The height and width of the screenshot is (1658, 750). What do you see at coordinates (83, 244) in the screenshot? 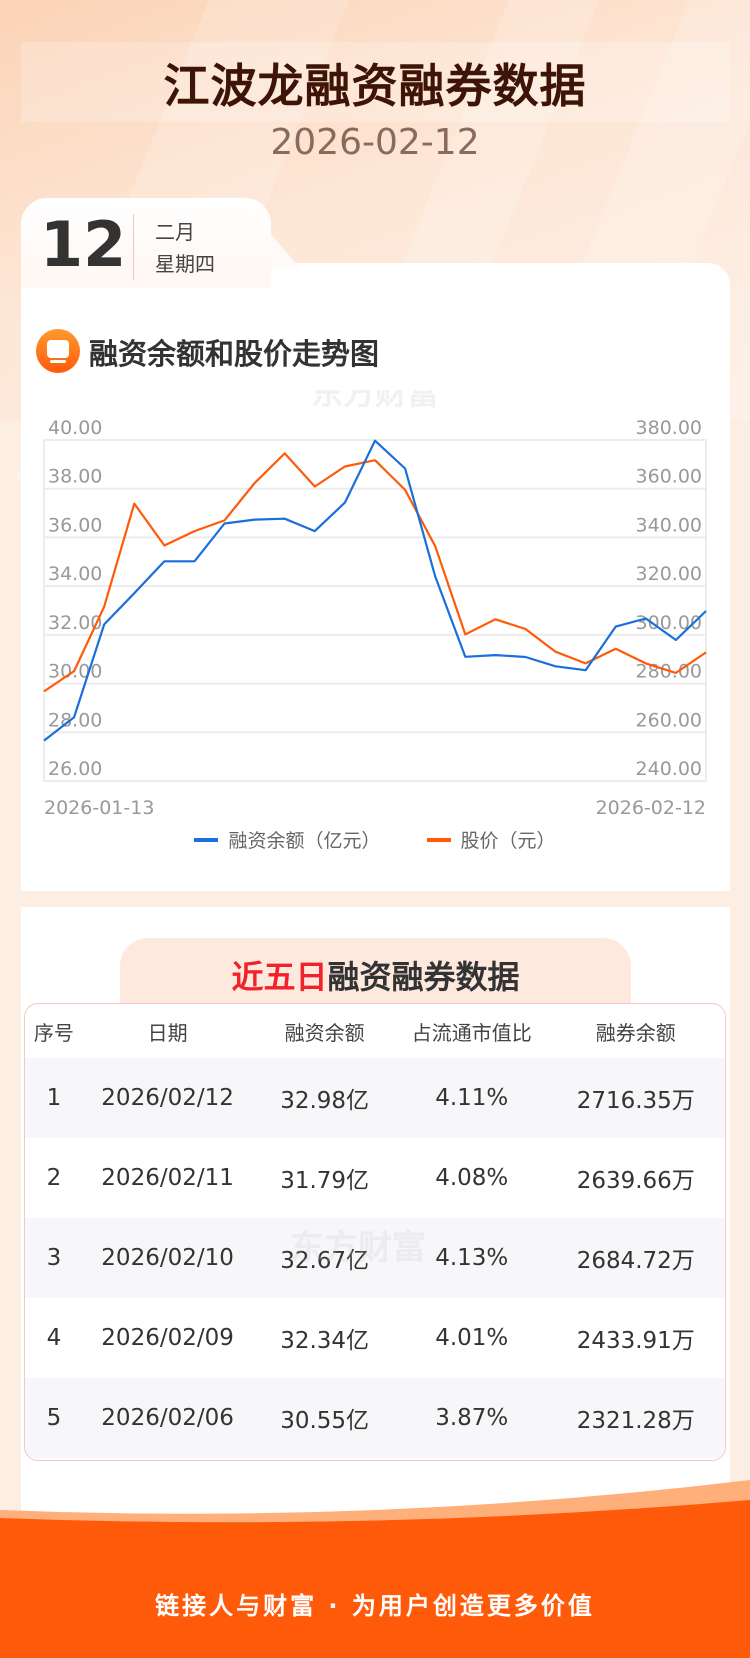
I see `date-day: 12` at bounding box center [83, 244].